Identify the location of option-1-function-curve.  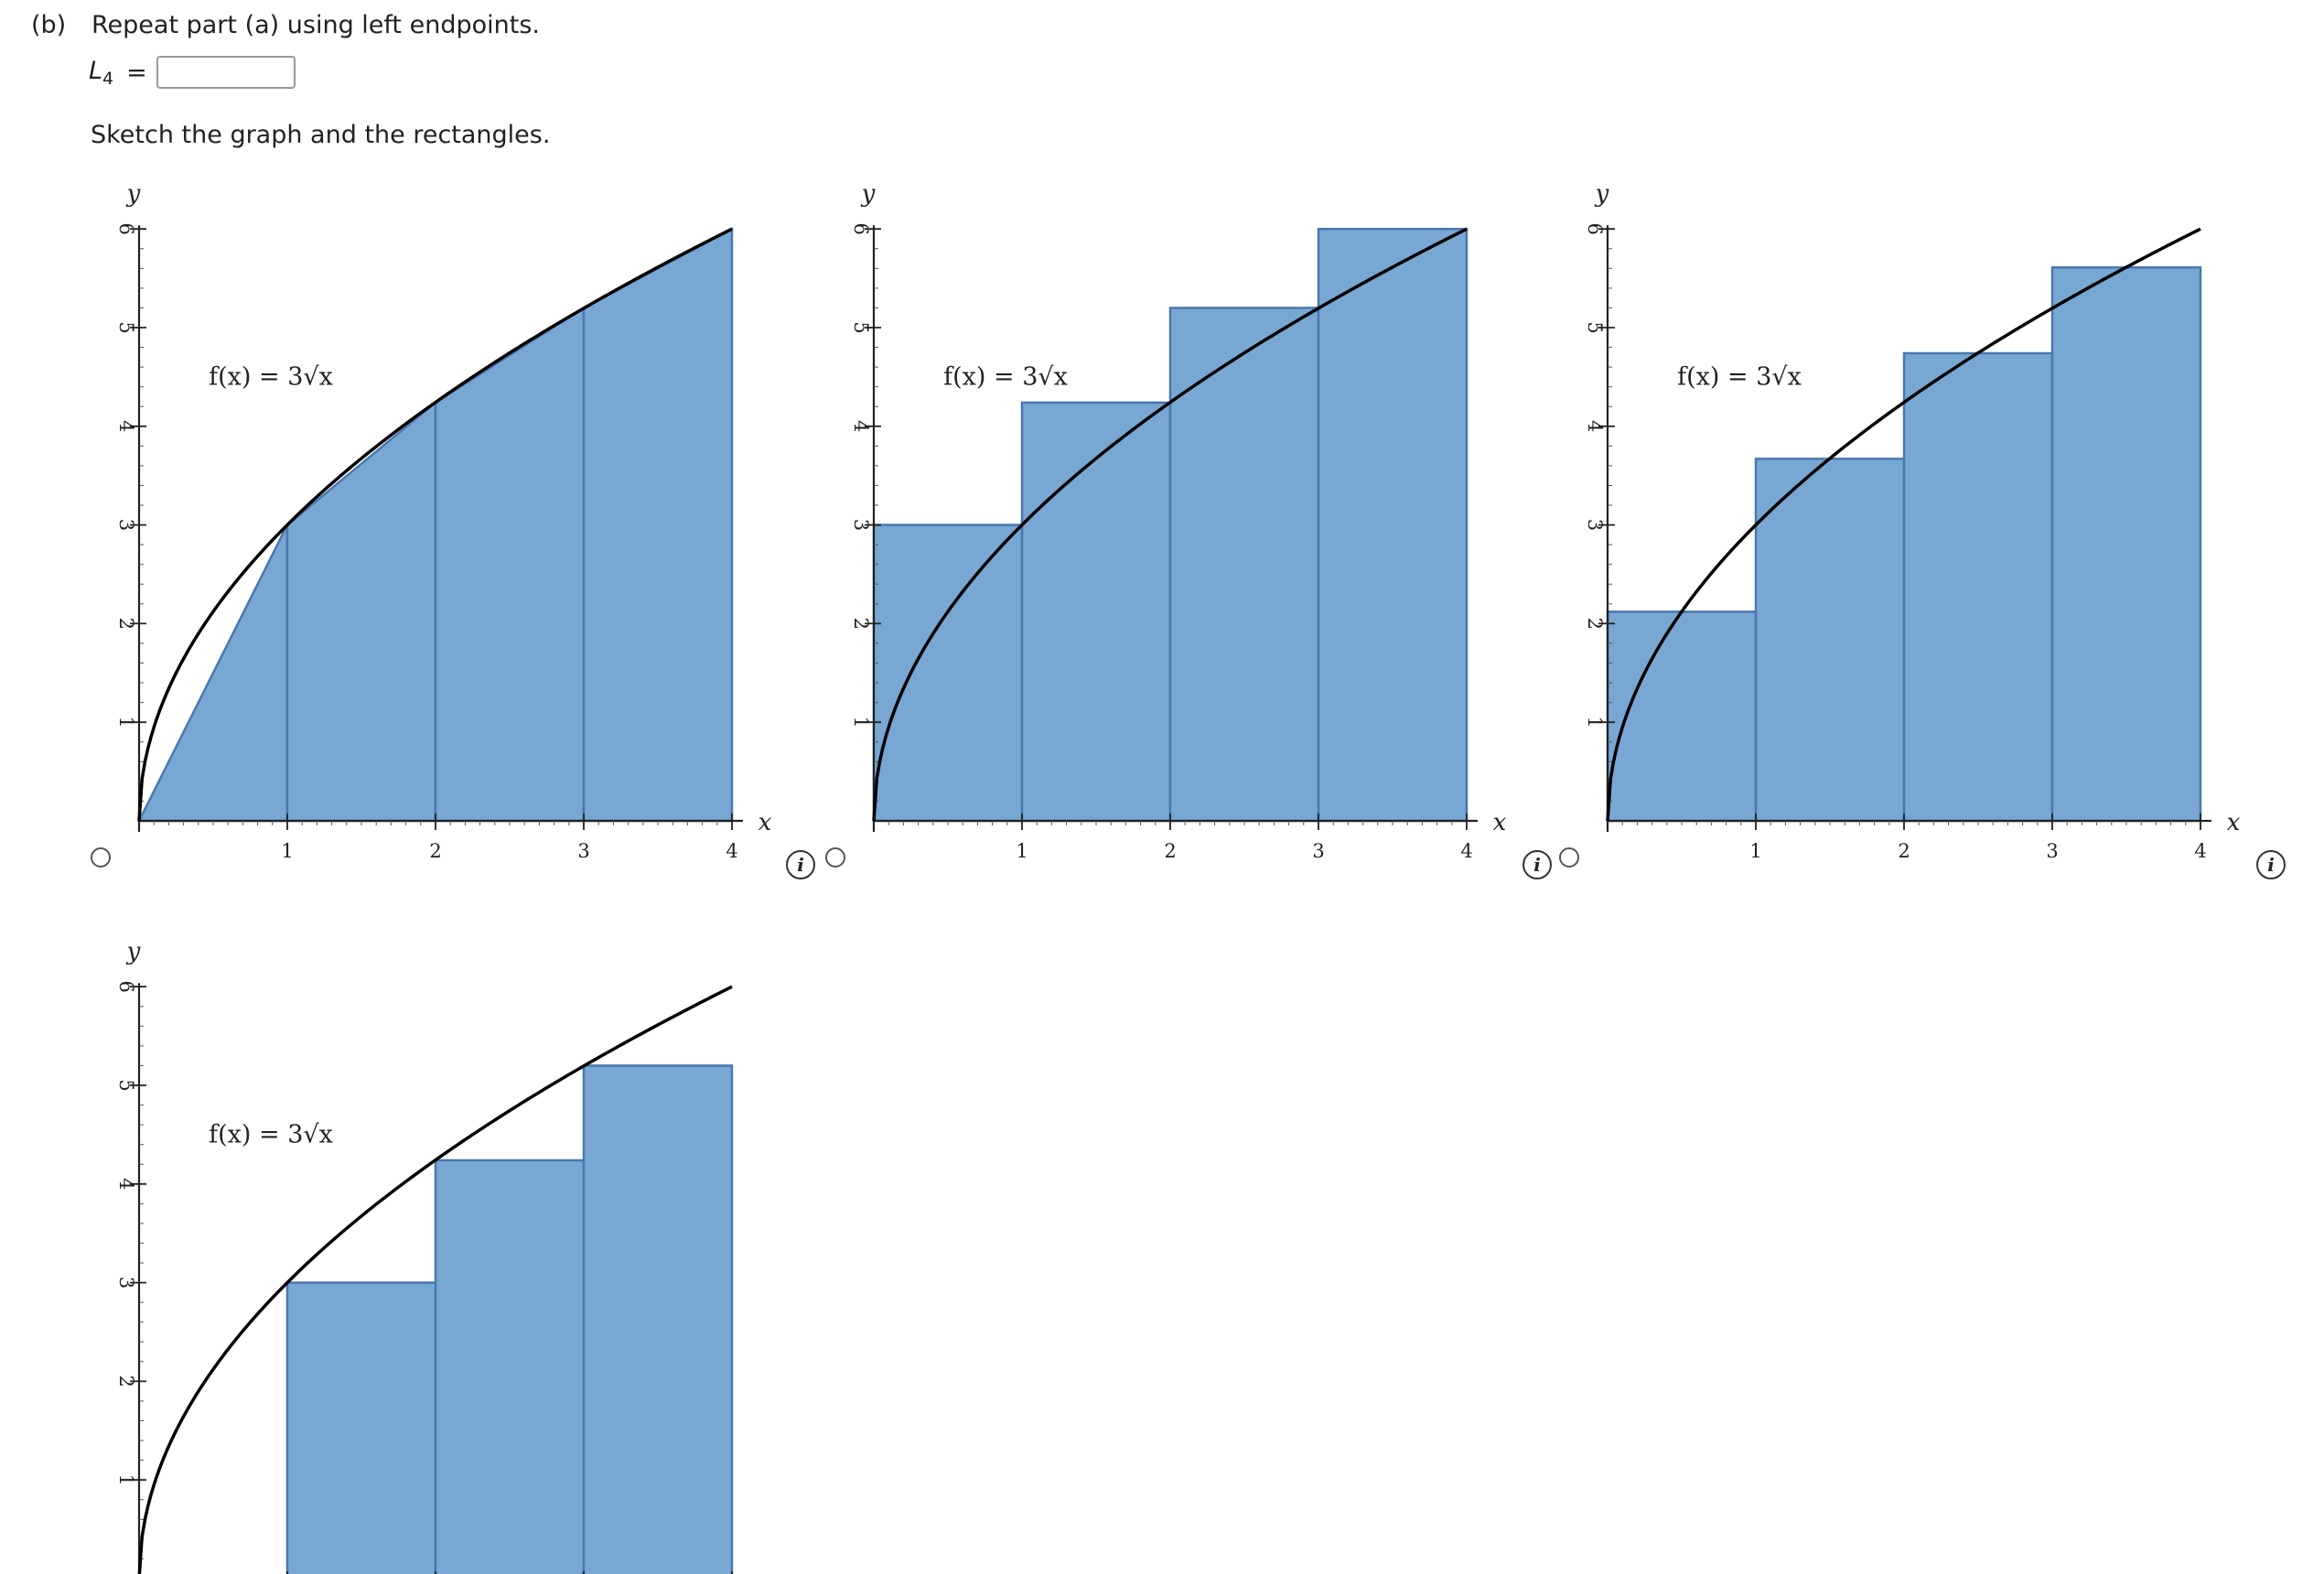
(435, 524).